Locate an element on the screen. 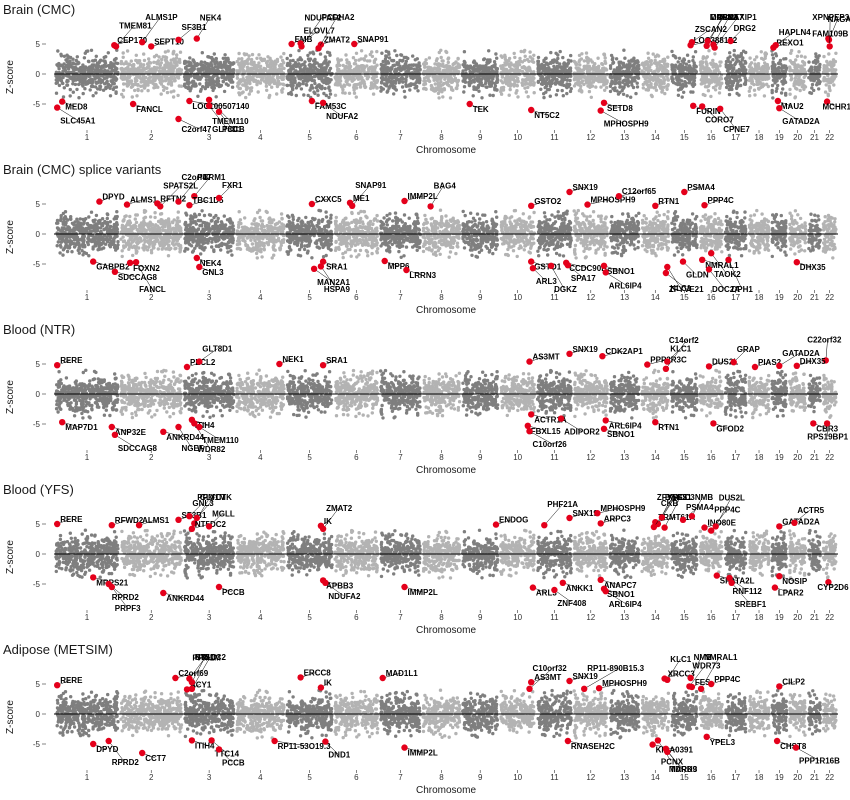 The width and height of the screenshot is (850, 800). x-tick-label: 3 is located at coordinates (209, 137).